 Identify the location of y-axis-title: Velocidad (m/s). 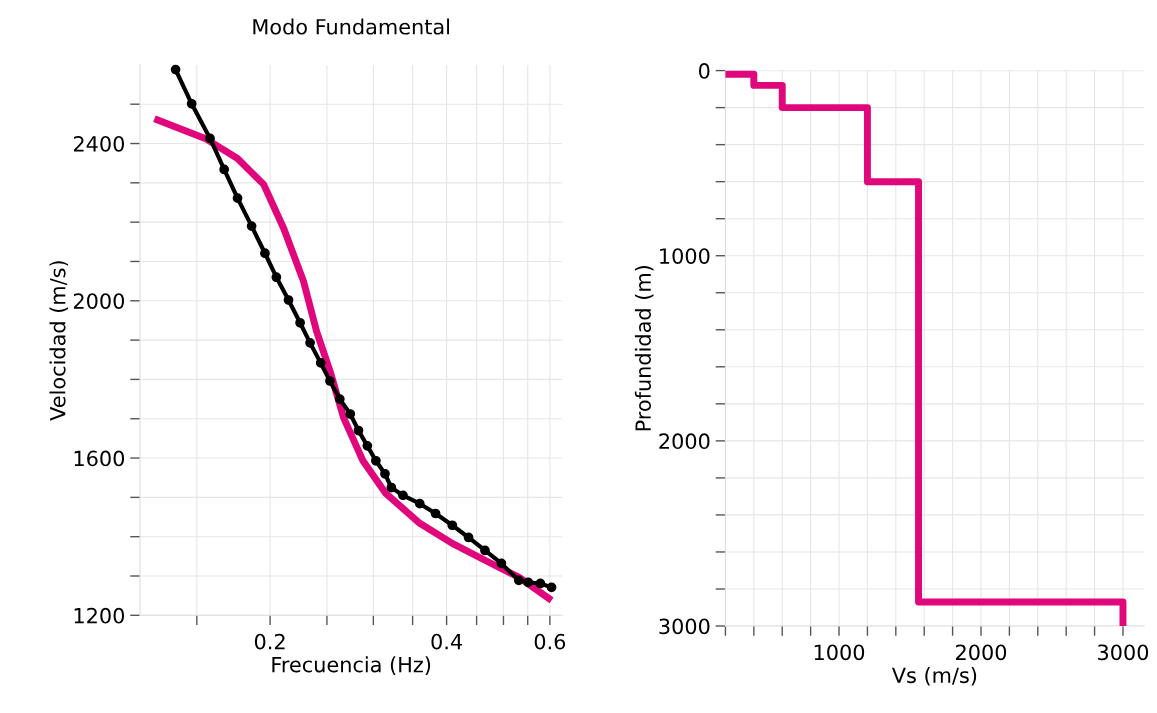
(59, 341).